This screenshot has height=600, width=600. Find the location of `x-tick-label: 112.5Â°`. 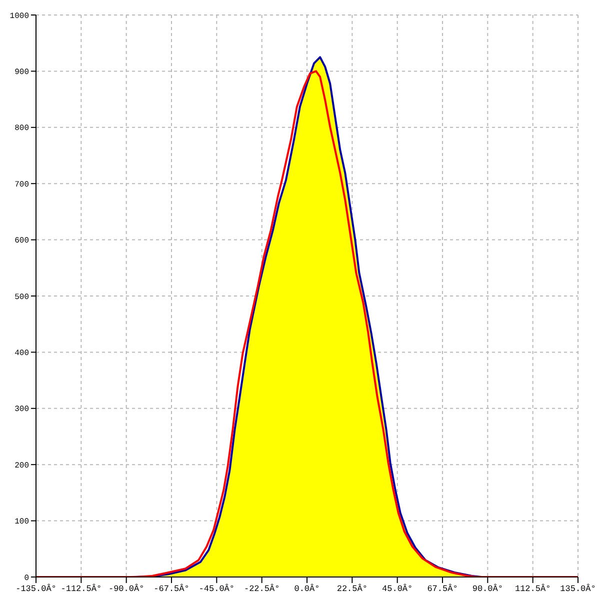

x-tick-label: 112.5Â° is located at coordinates (532, 588).